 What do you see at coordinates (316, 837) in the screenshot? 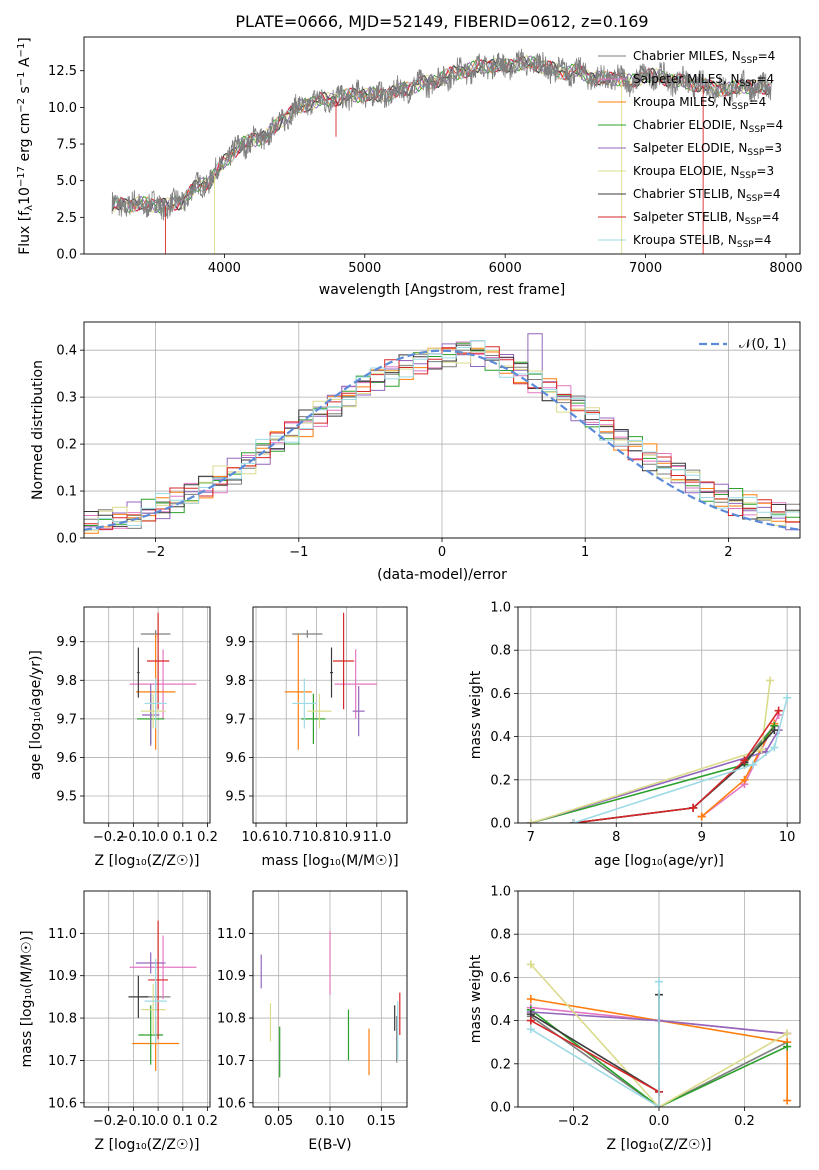
I see `x-tick-label: 10.8` at bounding box center [316, 837].